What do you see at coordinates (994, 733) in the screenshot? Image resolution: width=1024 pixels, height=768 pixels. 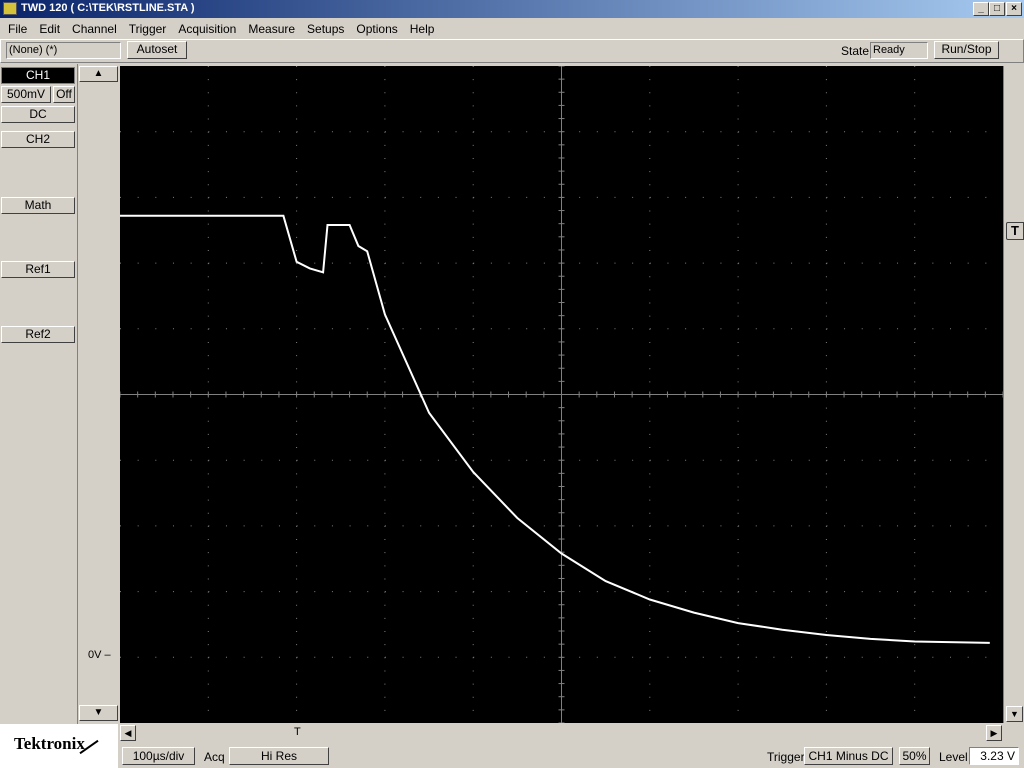 I see `right-arrow-icon: ▶` at bounding box center [994, 733].